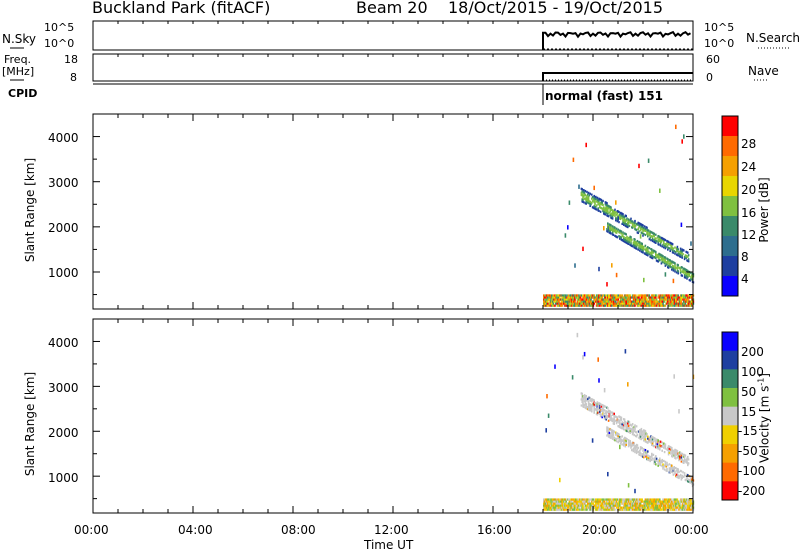  Describe the element at coordinates (730, 360) in the screenshot. I see `vel-colorbar-swatch` at that location.